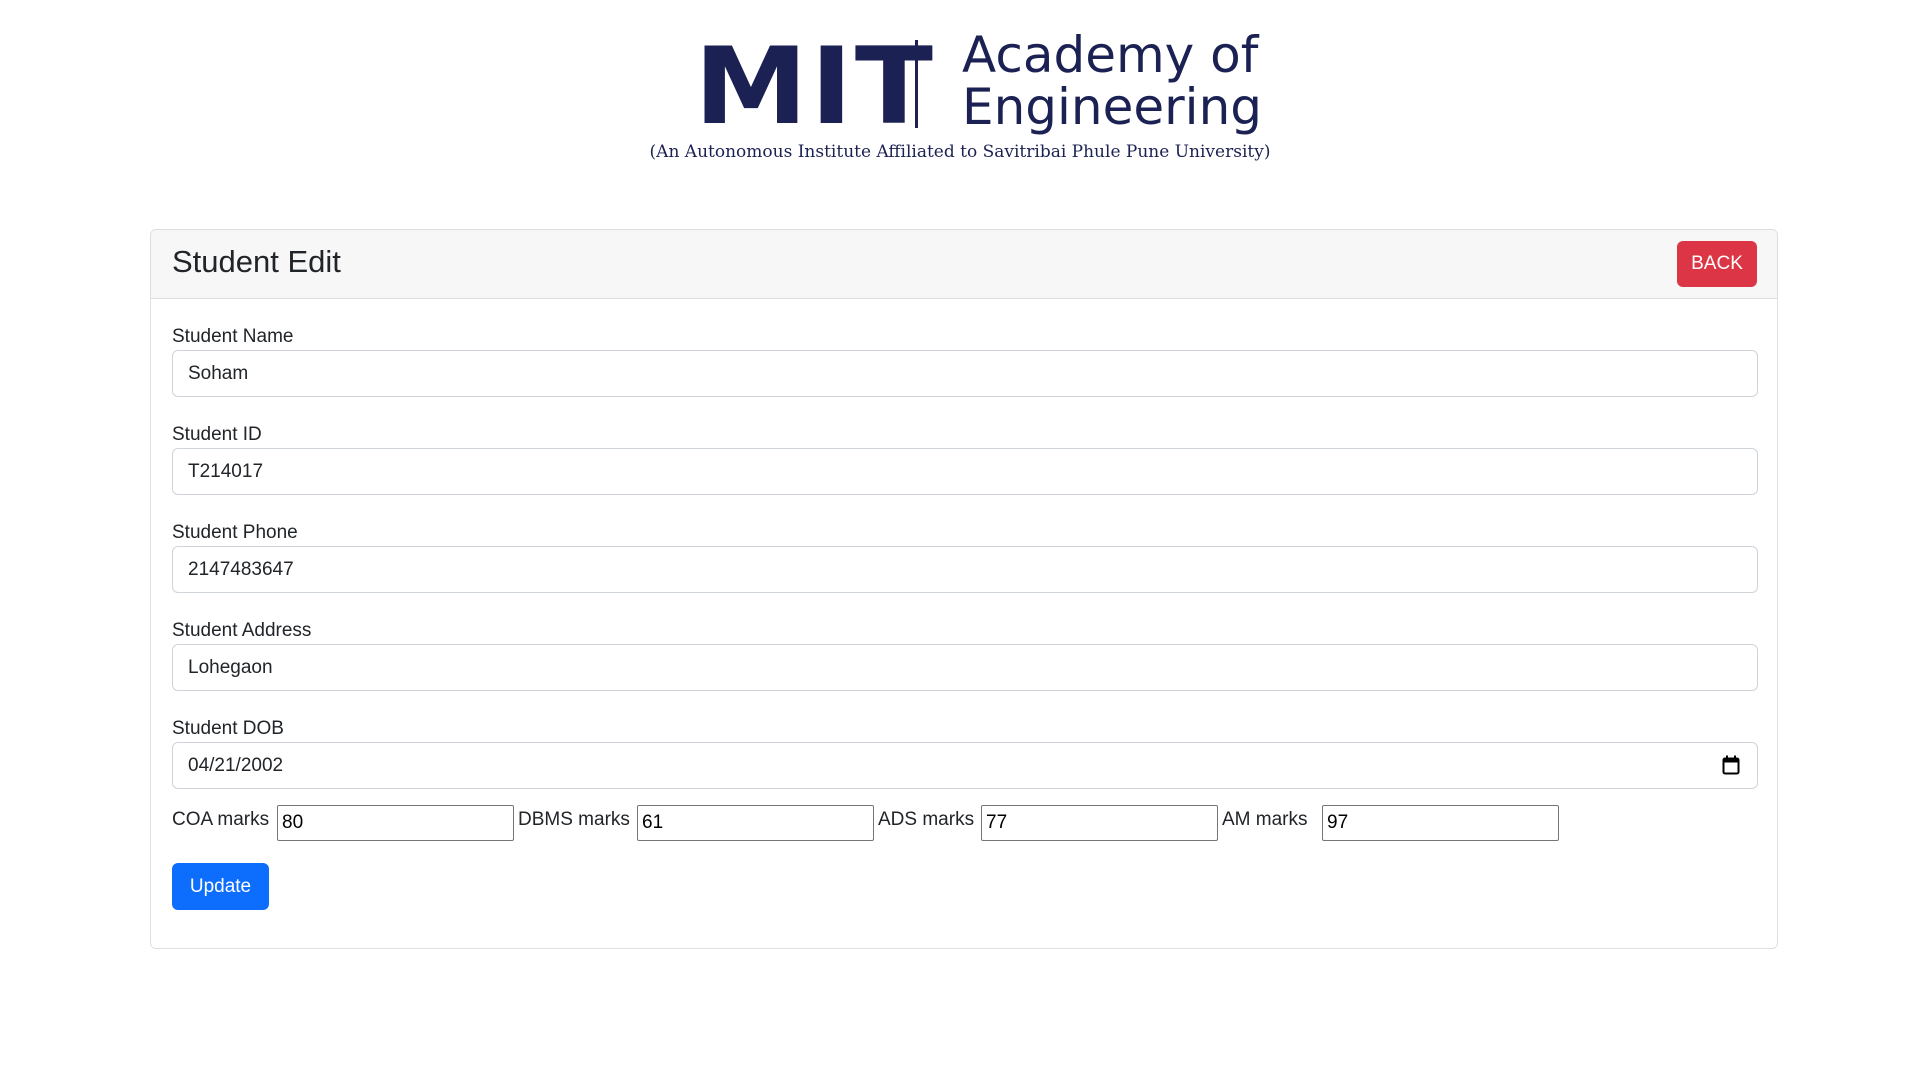 The image size is (1920, 1080). What do you see at coordinates (1099, 823) in the screenshot?
I see `ads-marks-input: 77` at bounding box center [1099, 823].